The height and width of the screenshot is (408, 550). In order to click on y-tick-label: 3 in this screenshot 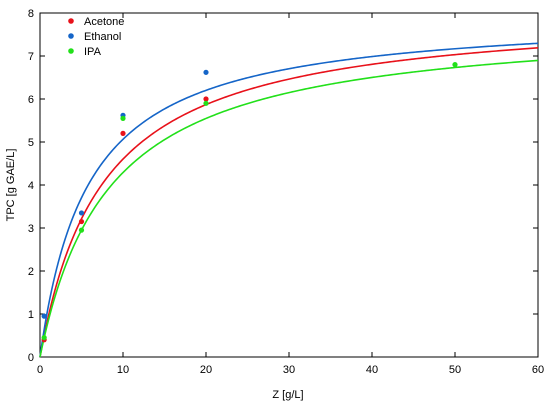, I will do `click(31, 229)`.